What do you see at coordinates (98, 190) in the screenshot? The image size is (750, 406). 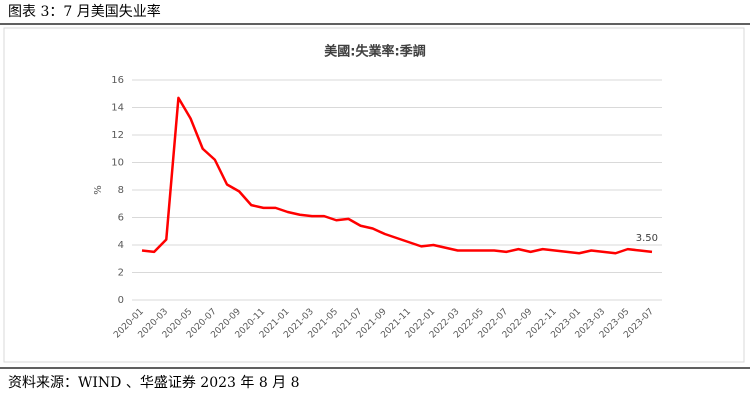 I see `y-axis-label: %` at bounding box center [98, 190].